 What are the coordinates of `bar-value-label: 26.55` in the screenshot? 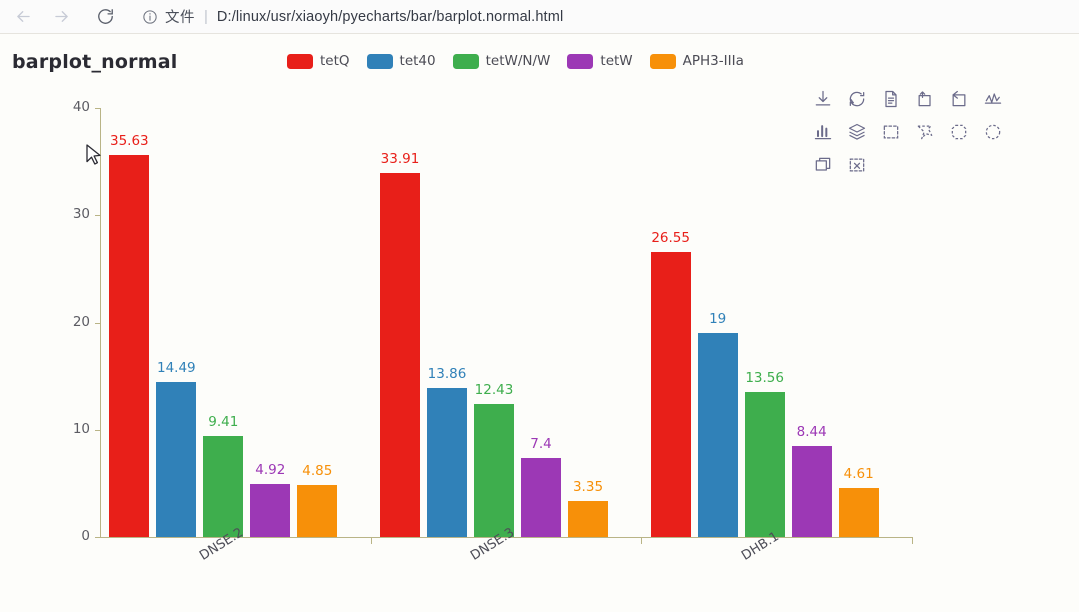 It's located at (670, 238).